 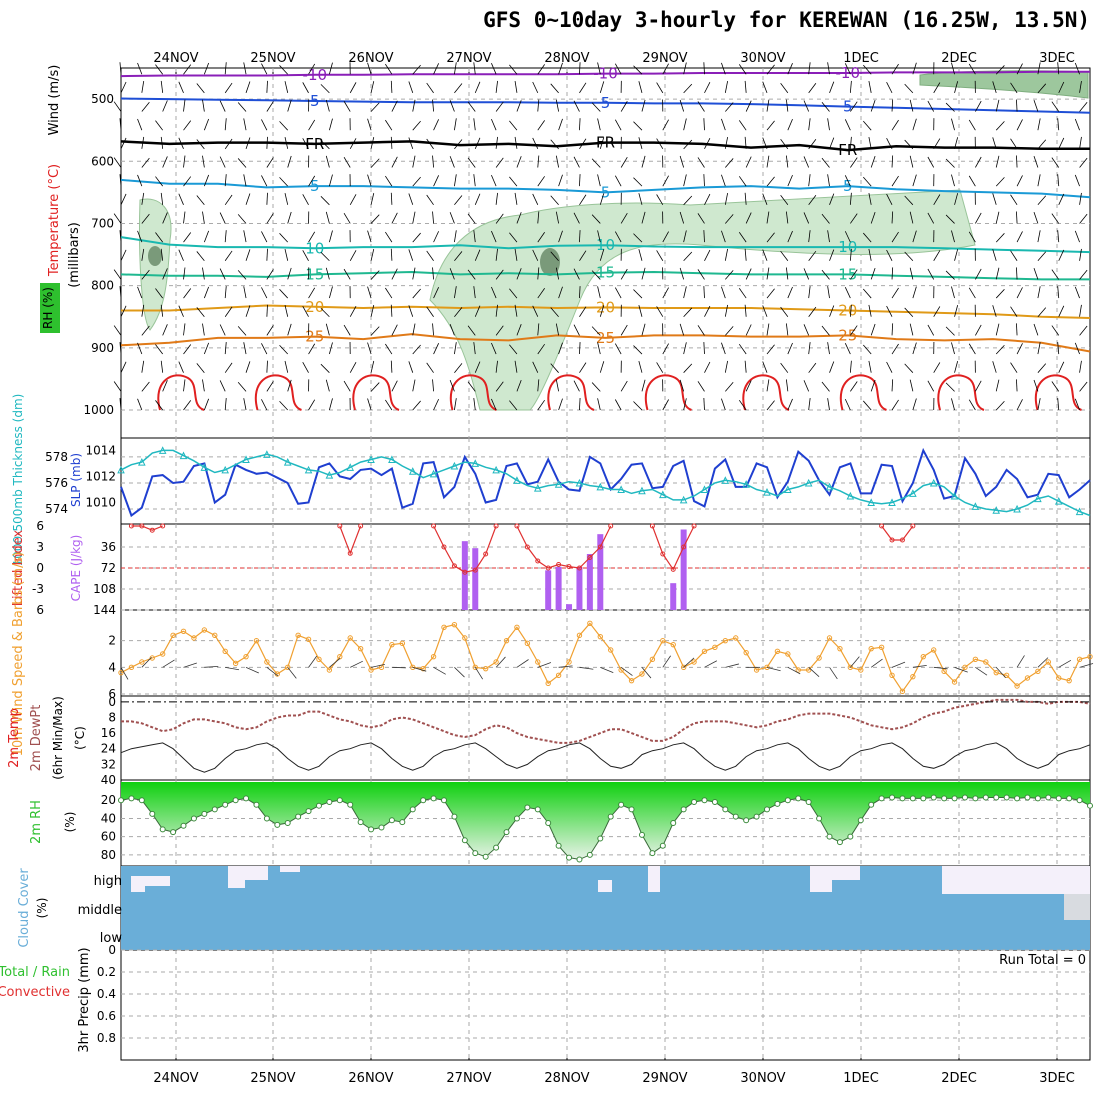 What do you see at coordinates (1042, 960) in the screenshot?
I see `precip-run-total: Run Total = 0` at bounding box center [1042, 960].